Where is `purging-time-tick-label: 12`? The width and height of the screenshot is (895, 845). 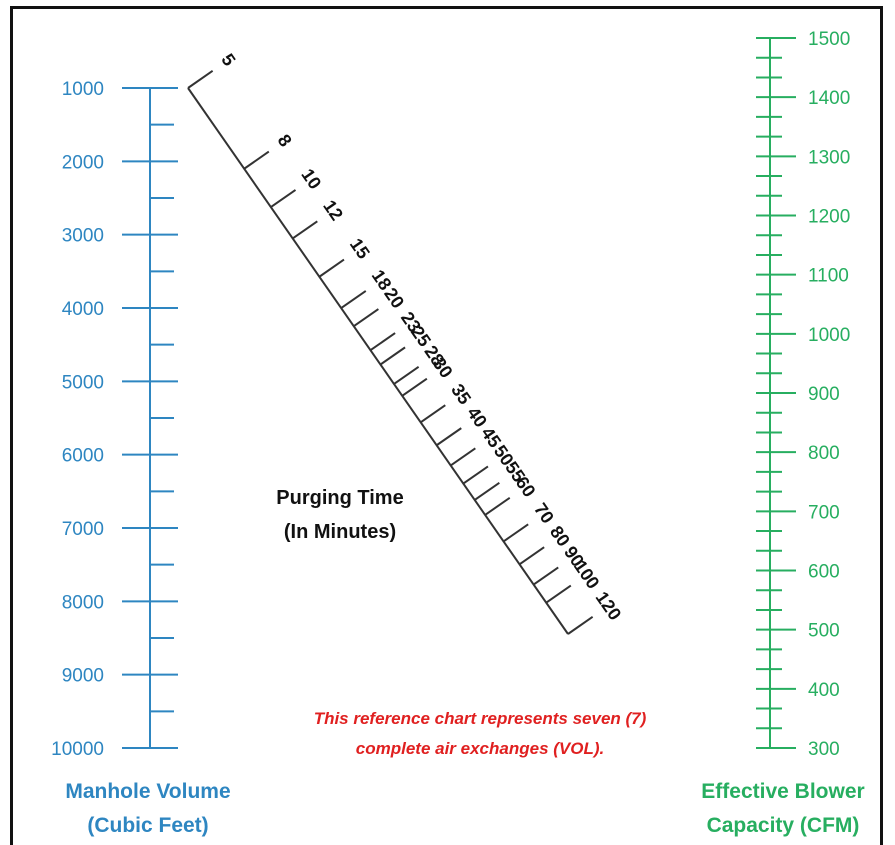
purging-time-tick-label: 12 is located at coordinates (333, 210).